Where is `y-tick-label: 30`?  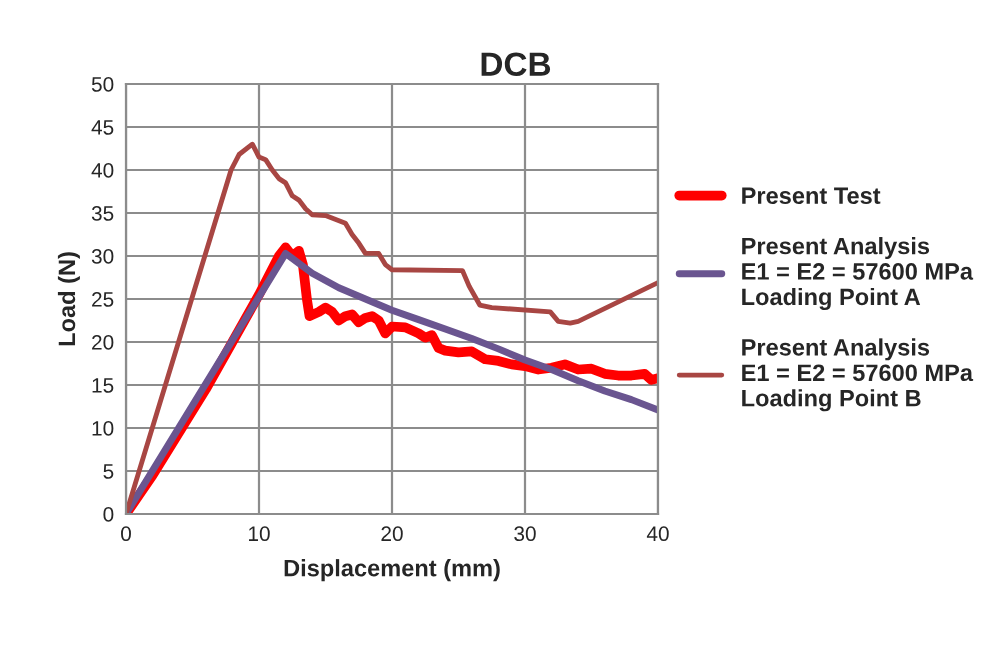 y-tick-label: 30 is located at coordinates (102, 256).